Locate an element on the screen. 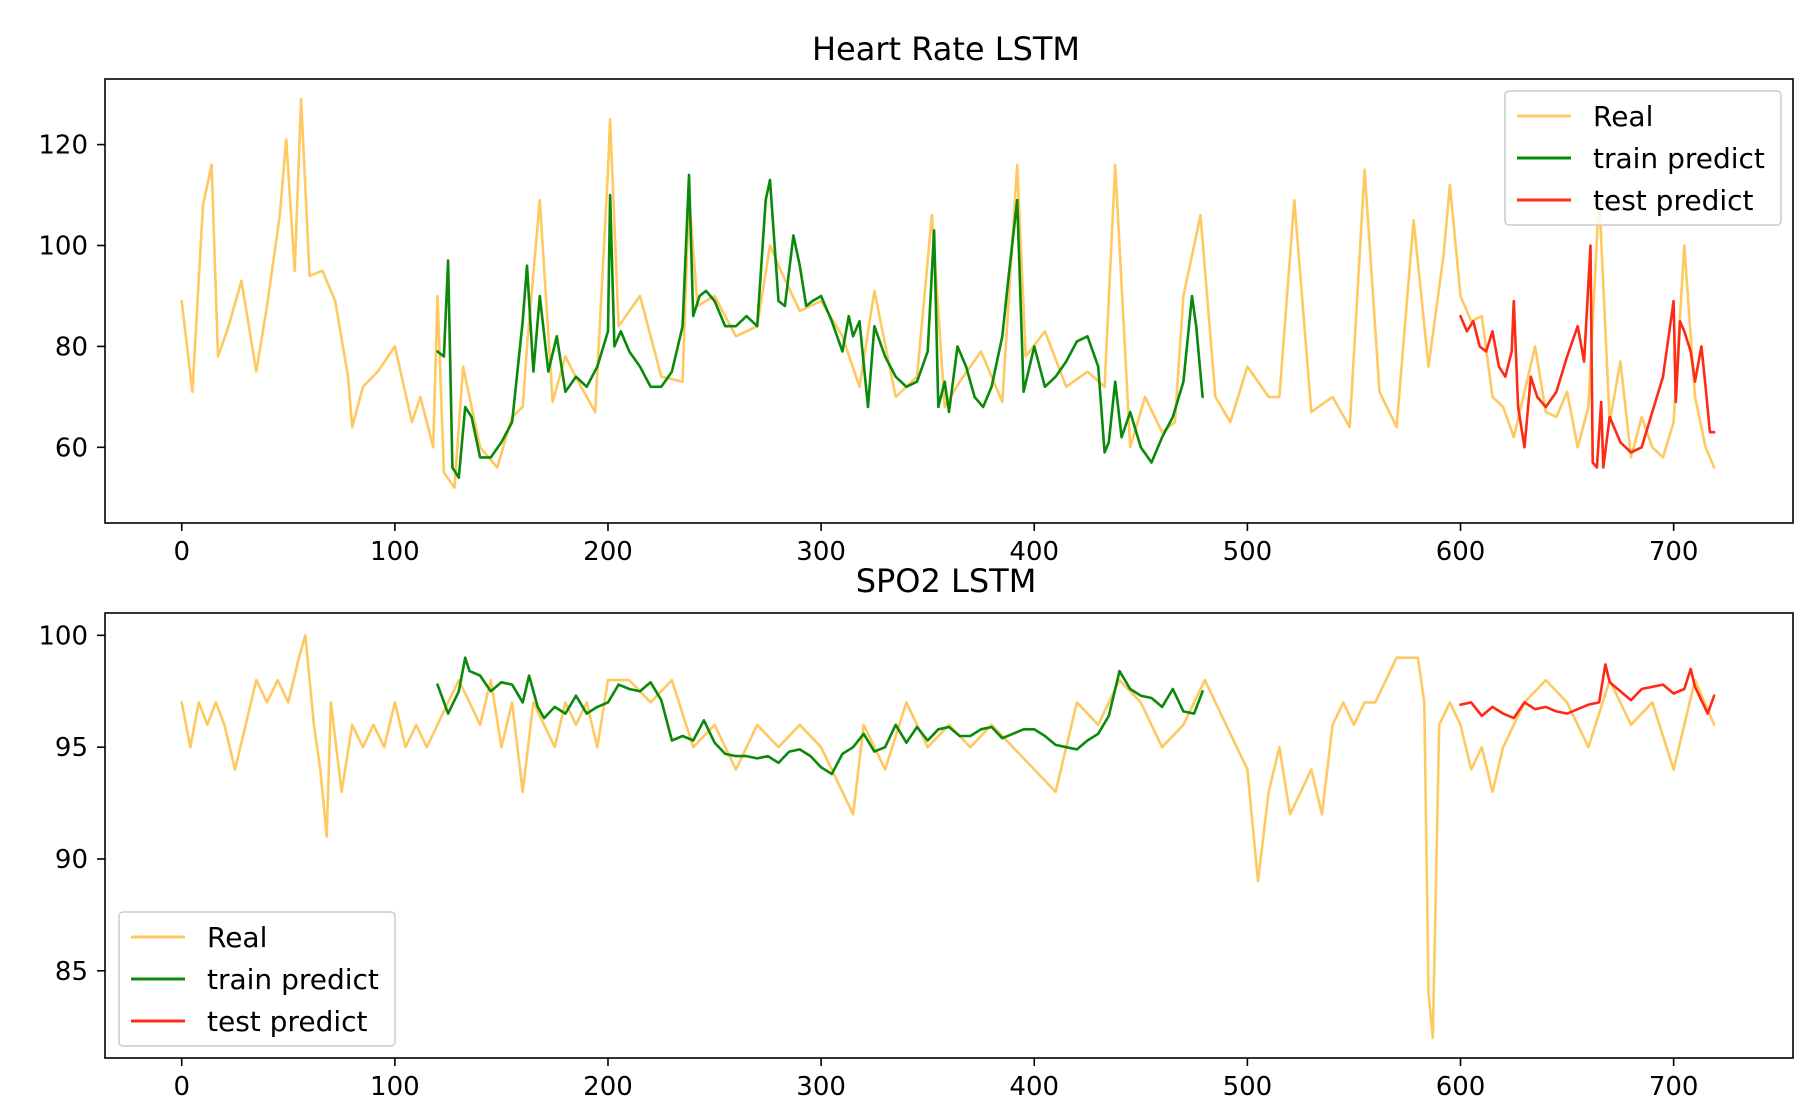 This screenshot has height=1120, width=1820. heart-rate-xtick-label: 700 is located at coordinates (1674, 552).